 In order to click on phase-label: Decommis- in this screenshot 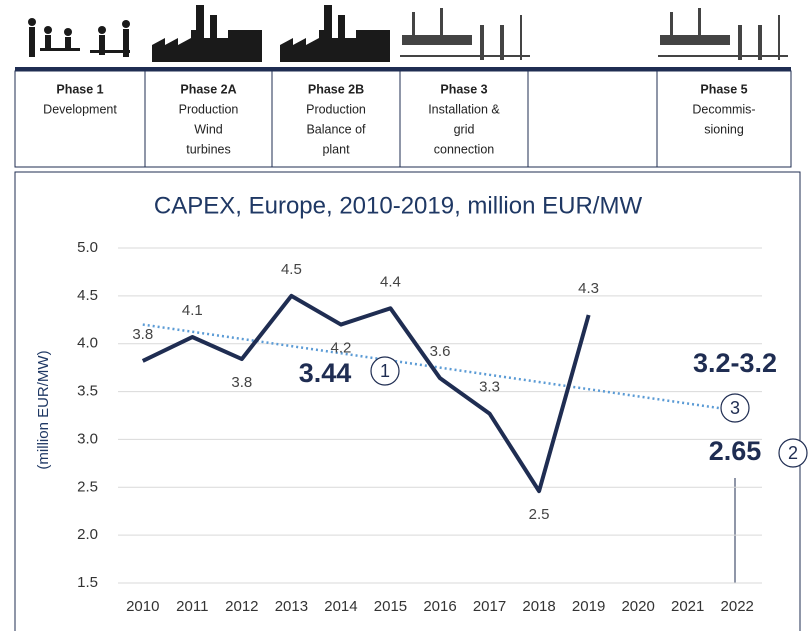, I will do `click(723, 109)`.